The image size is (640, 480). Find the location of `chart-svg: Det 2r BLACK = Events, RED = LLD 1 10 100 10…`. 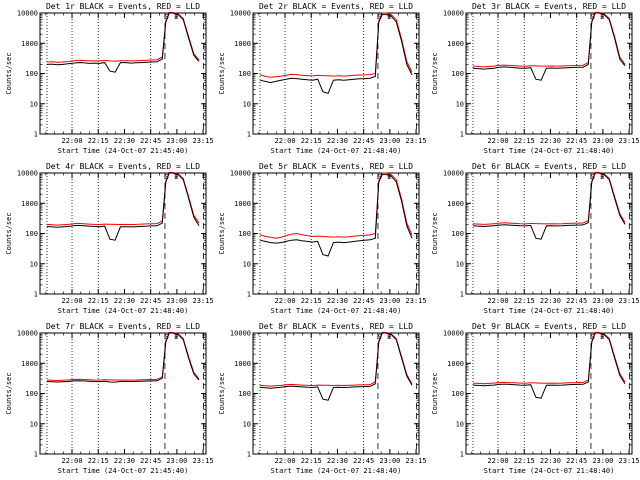

chart-svg: Det 2r BLACK = Events, RED = LLD 1 10 100 10… is located at coordinates (322, 78).